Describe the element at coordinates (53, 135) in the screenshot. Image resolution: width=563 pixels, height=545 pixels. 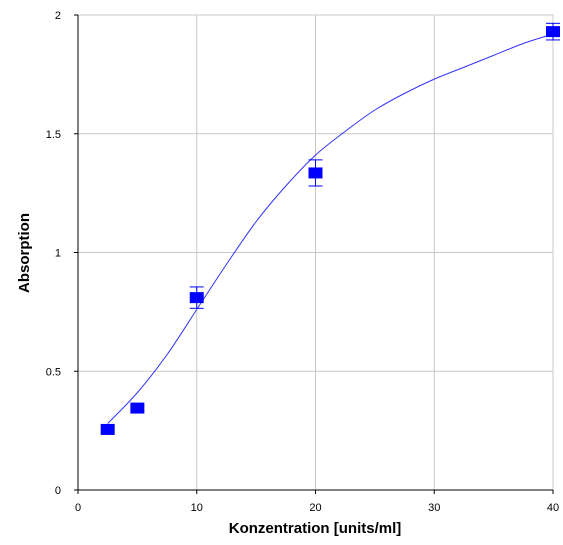
I see `y-tick-label: 1.5` at that location.